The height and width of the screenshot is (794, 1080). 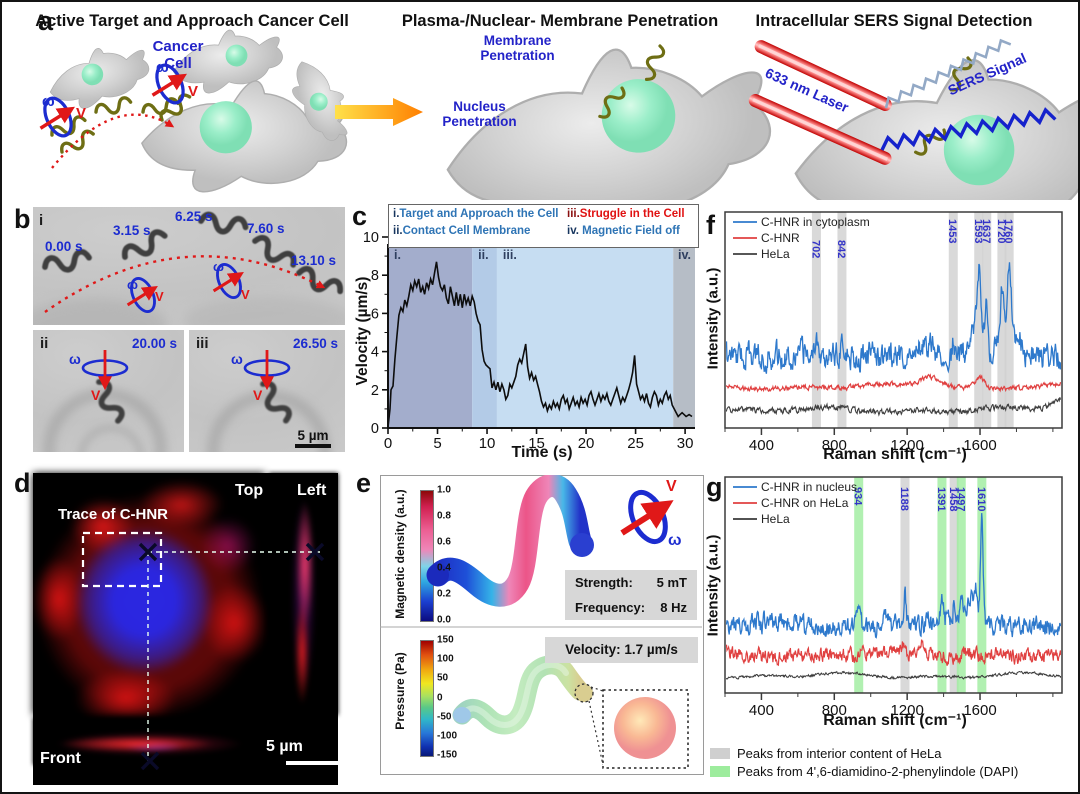 What do you see at coordinates (775, 254) in the screenshot?
I see `legend-label: HeLa` at bounding box center [775, 254].